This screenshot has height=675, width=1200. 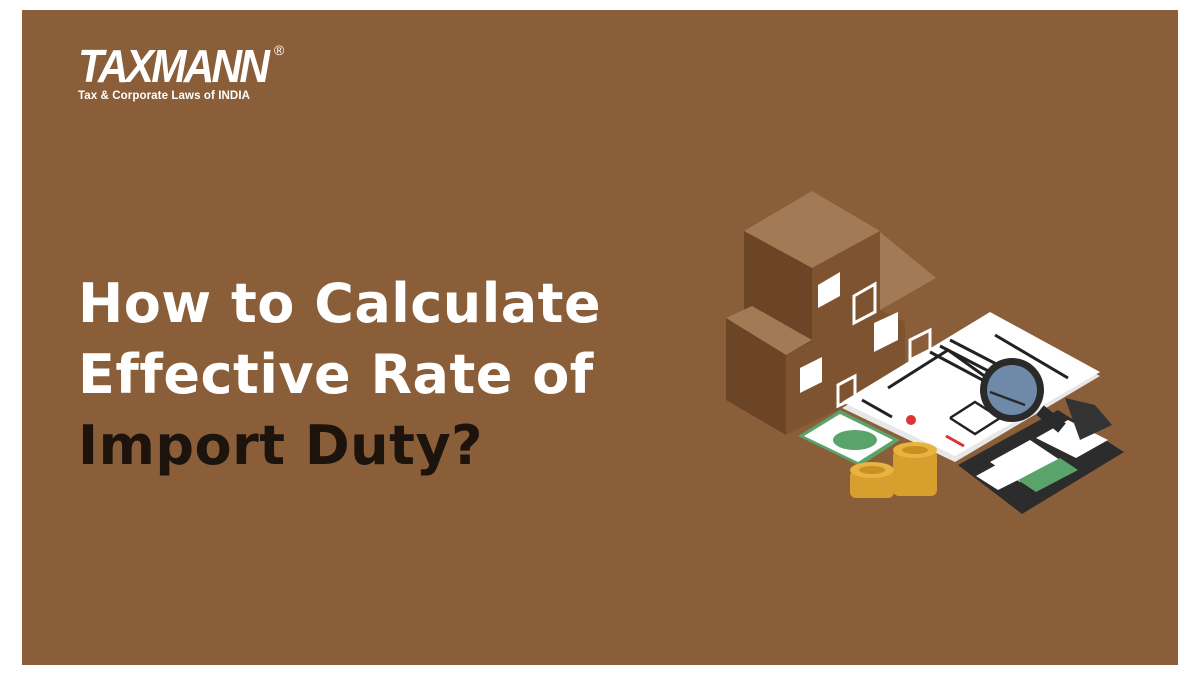 What do you see at coordinates (849, 438) in the screenshot?
I see `banknote-icon` at bounding box center [849, 438].